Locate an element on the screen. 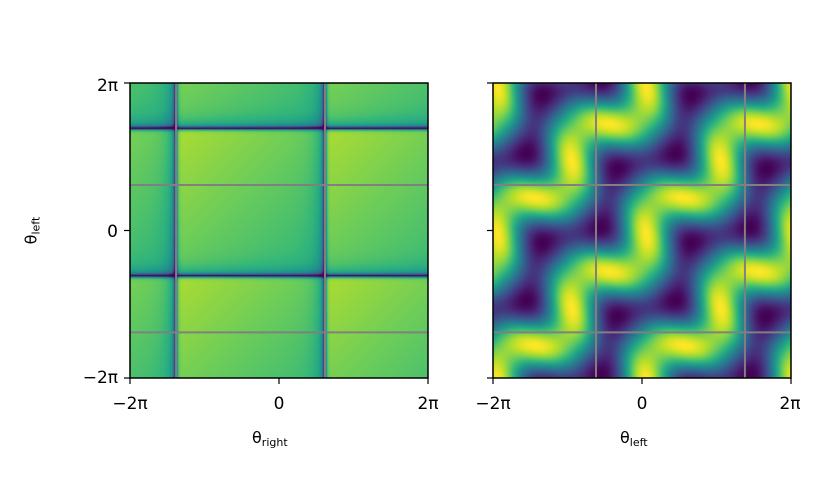  left-xtick-label: 2π is located at coordinates (428, 404).